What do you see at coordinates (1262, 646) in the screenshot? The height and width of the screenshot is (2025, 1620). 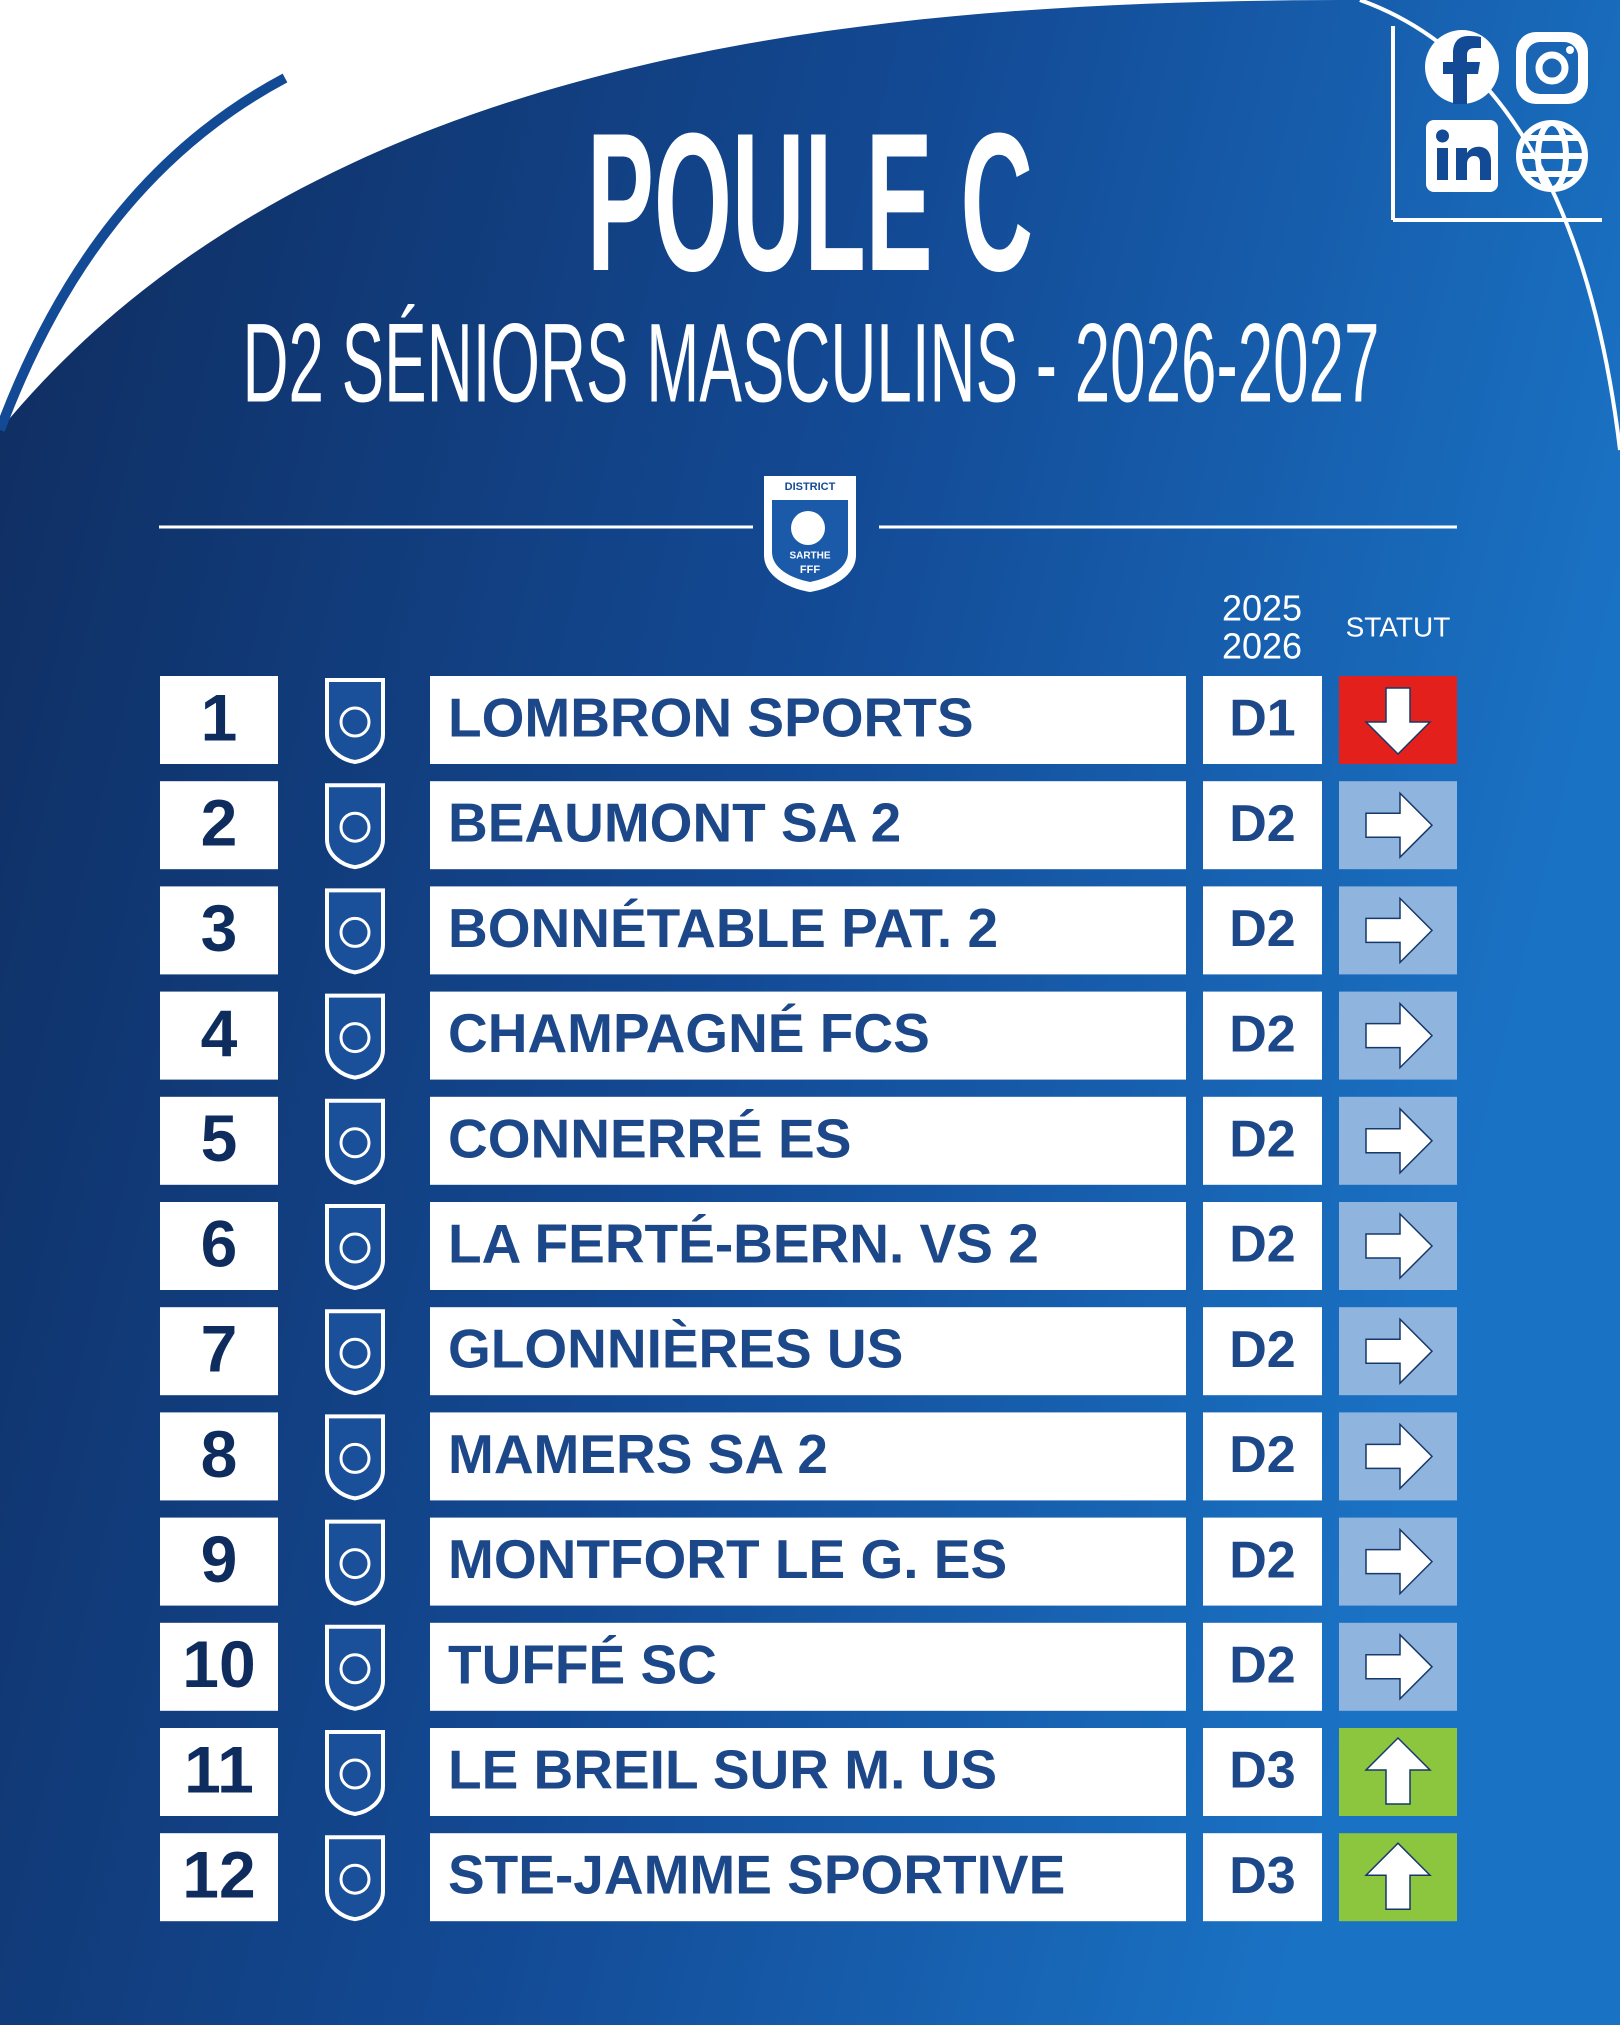 I see `season-header: 2026` at bounding box center [1262, 646].